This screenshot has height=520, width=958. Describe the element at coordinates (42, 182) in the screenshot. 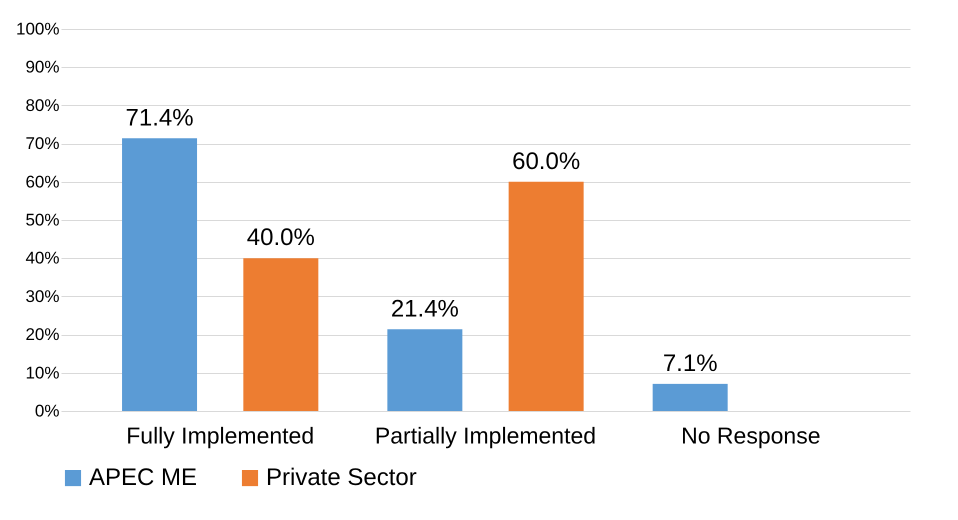

I see `y-tick-label: 60%` at that location.